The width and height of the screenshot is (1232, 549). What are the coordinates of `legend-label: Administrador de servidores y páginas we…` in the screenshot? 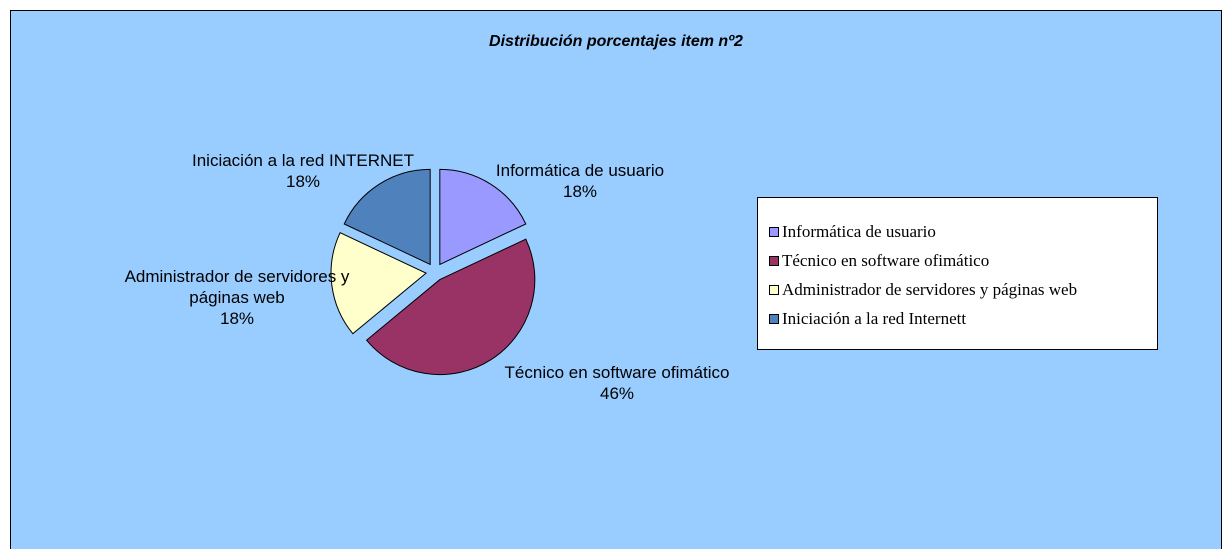 It's located at (929, 289).